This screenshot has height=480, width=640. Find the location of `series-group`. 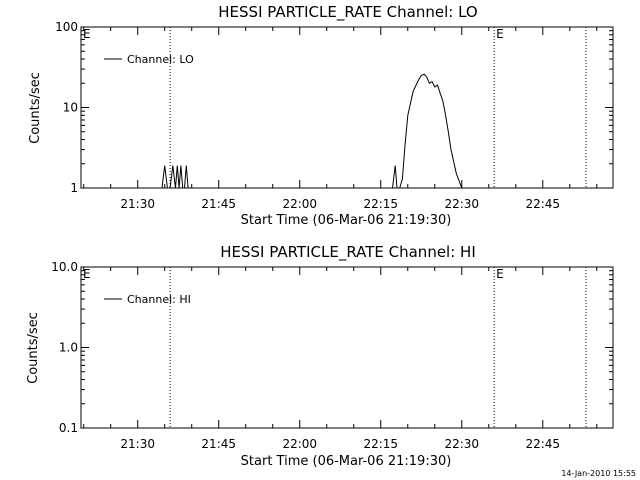

series-group is located at coordinates (312, 131).